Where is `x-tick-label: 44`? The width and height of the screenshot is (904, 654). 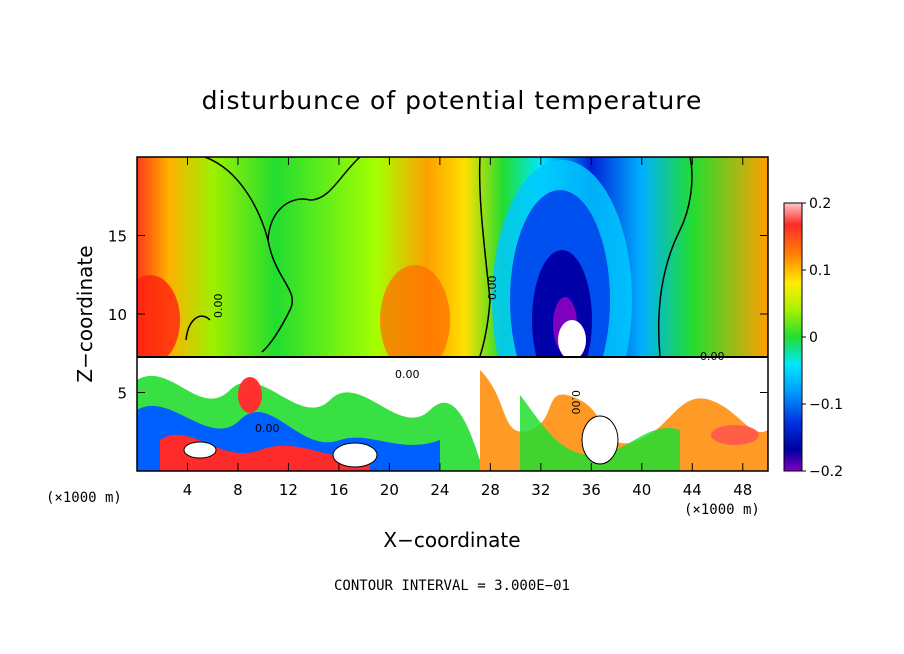 x-tick-label: 44 is located at coordinates (692, 490).